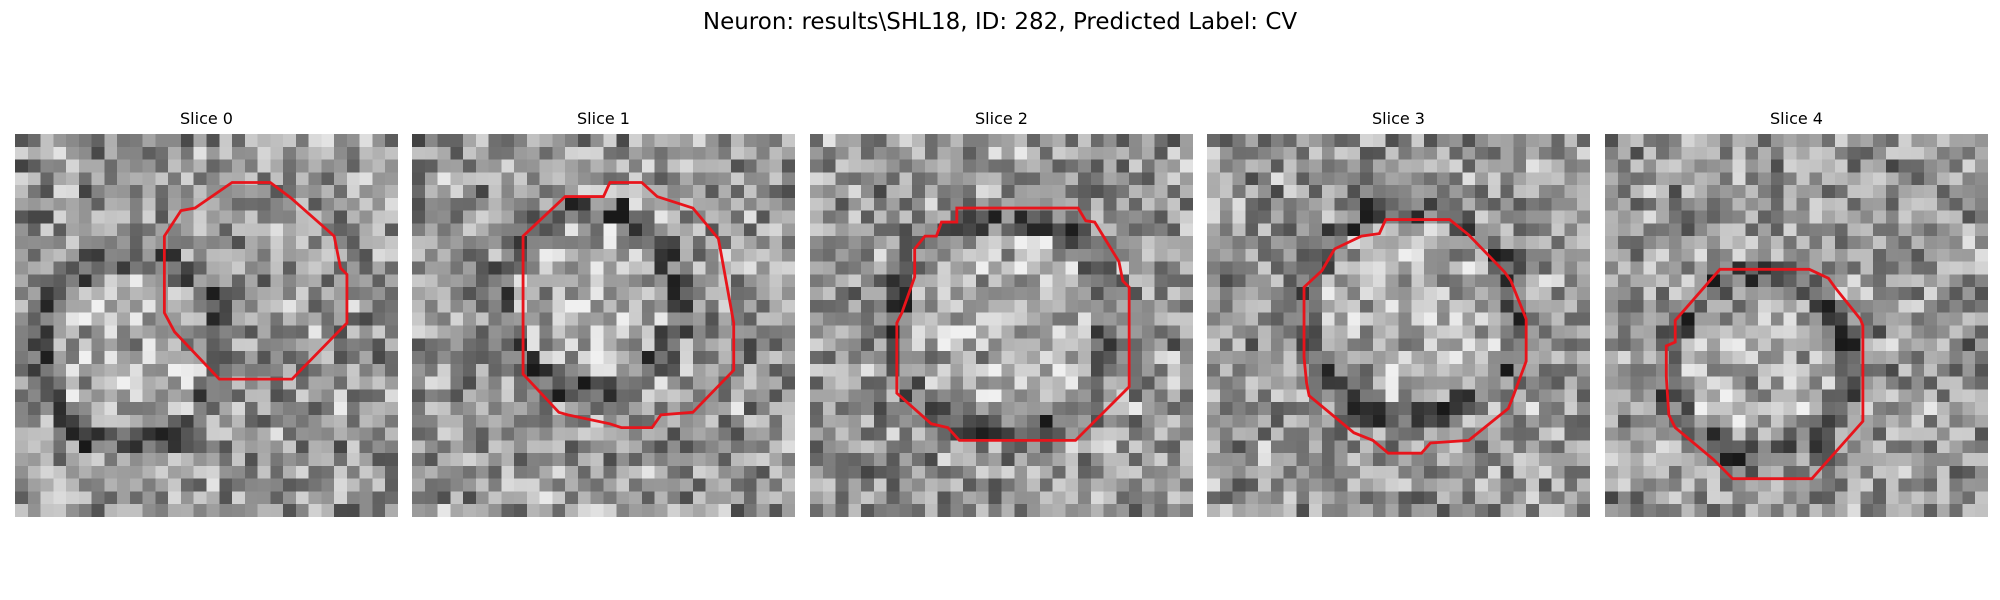 The image size is (2000, 600). What do you see at coordinates (1796, 118) in the screenshot?
I see `slice-title: Slice 4` at bounding box center [1796, 118].